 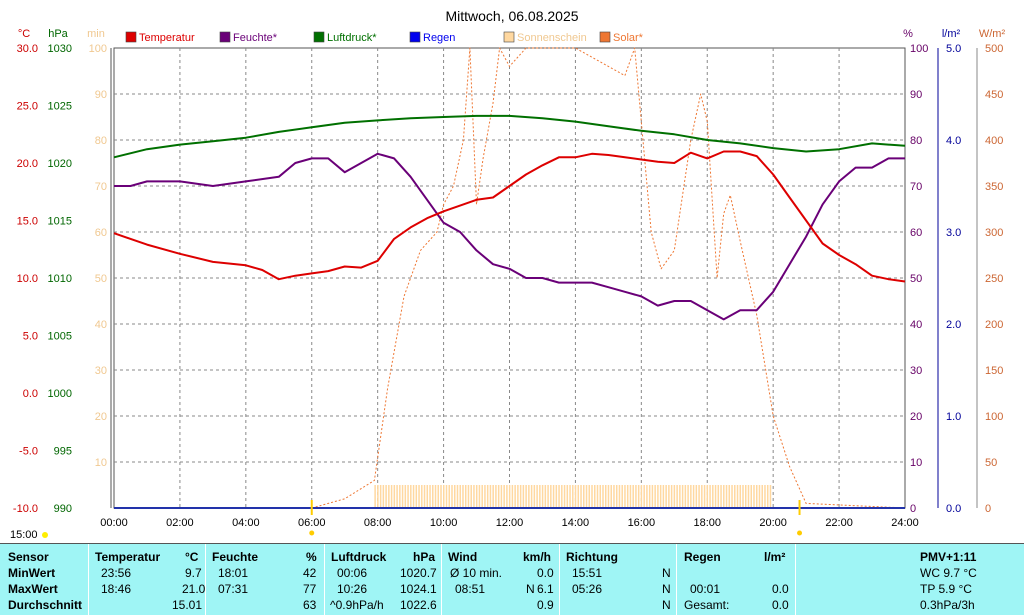 What do you see at coordinates (28, 557) in the screenshot?
I see `stats-header-sensor: Sensor` at bounding box center [28, 557].